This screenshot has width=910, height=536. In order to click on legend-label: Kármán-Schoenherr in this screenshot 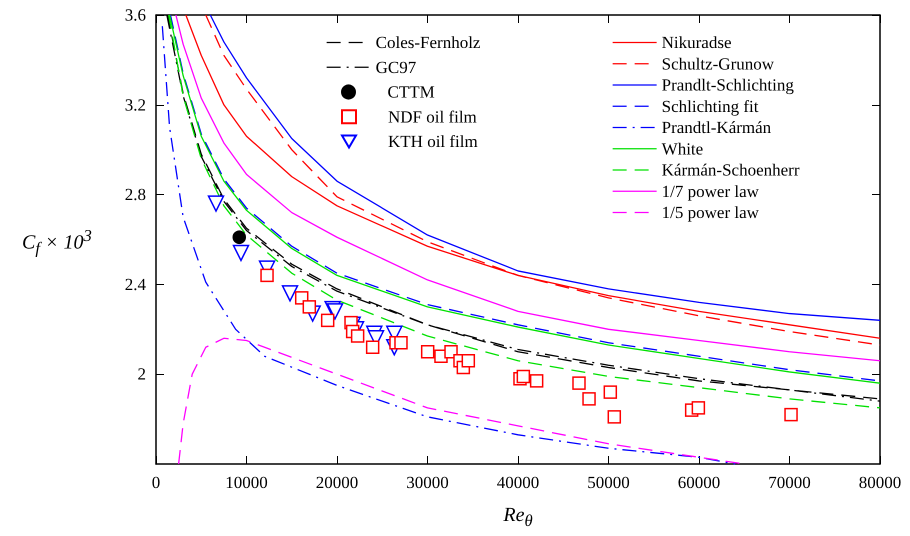, I will do `click(731, 170)`.